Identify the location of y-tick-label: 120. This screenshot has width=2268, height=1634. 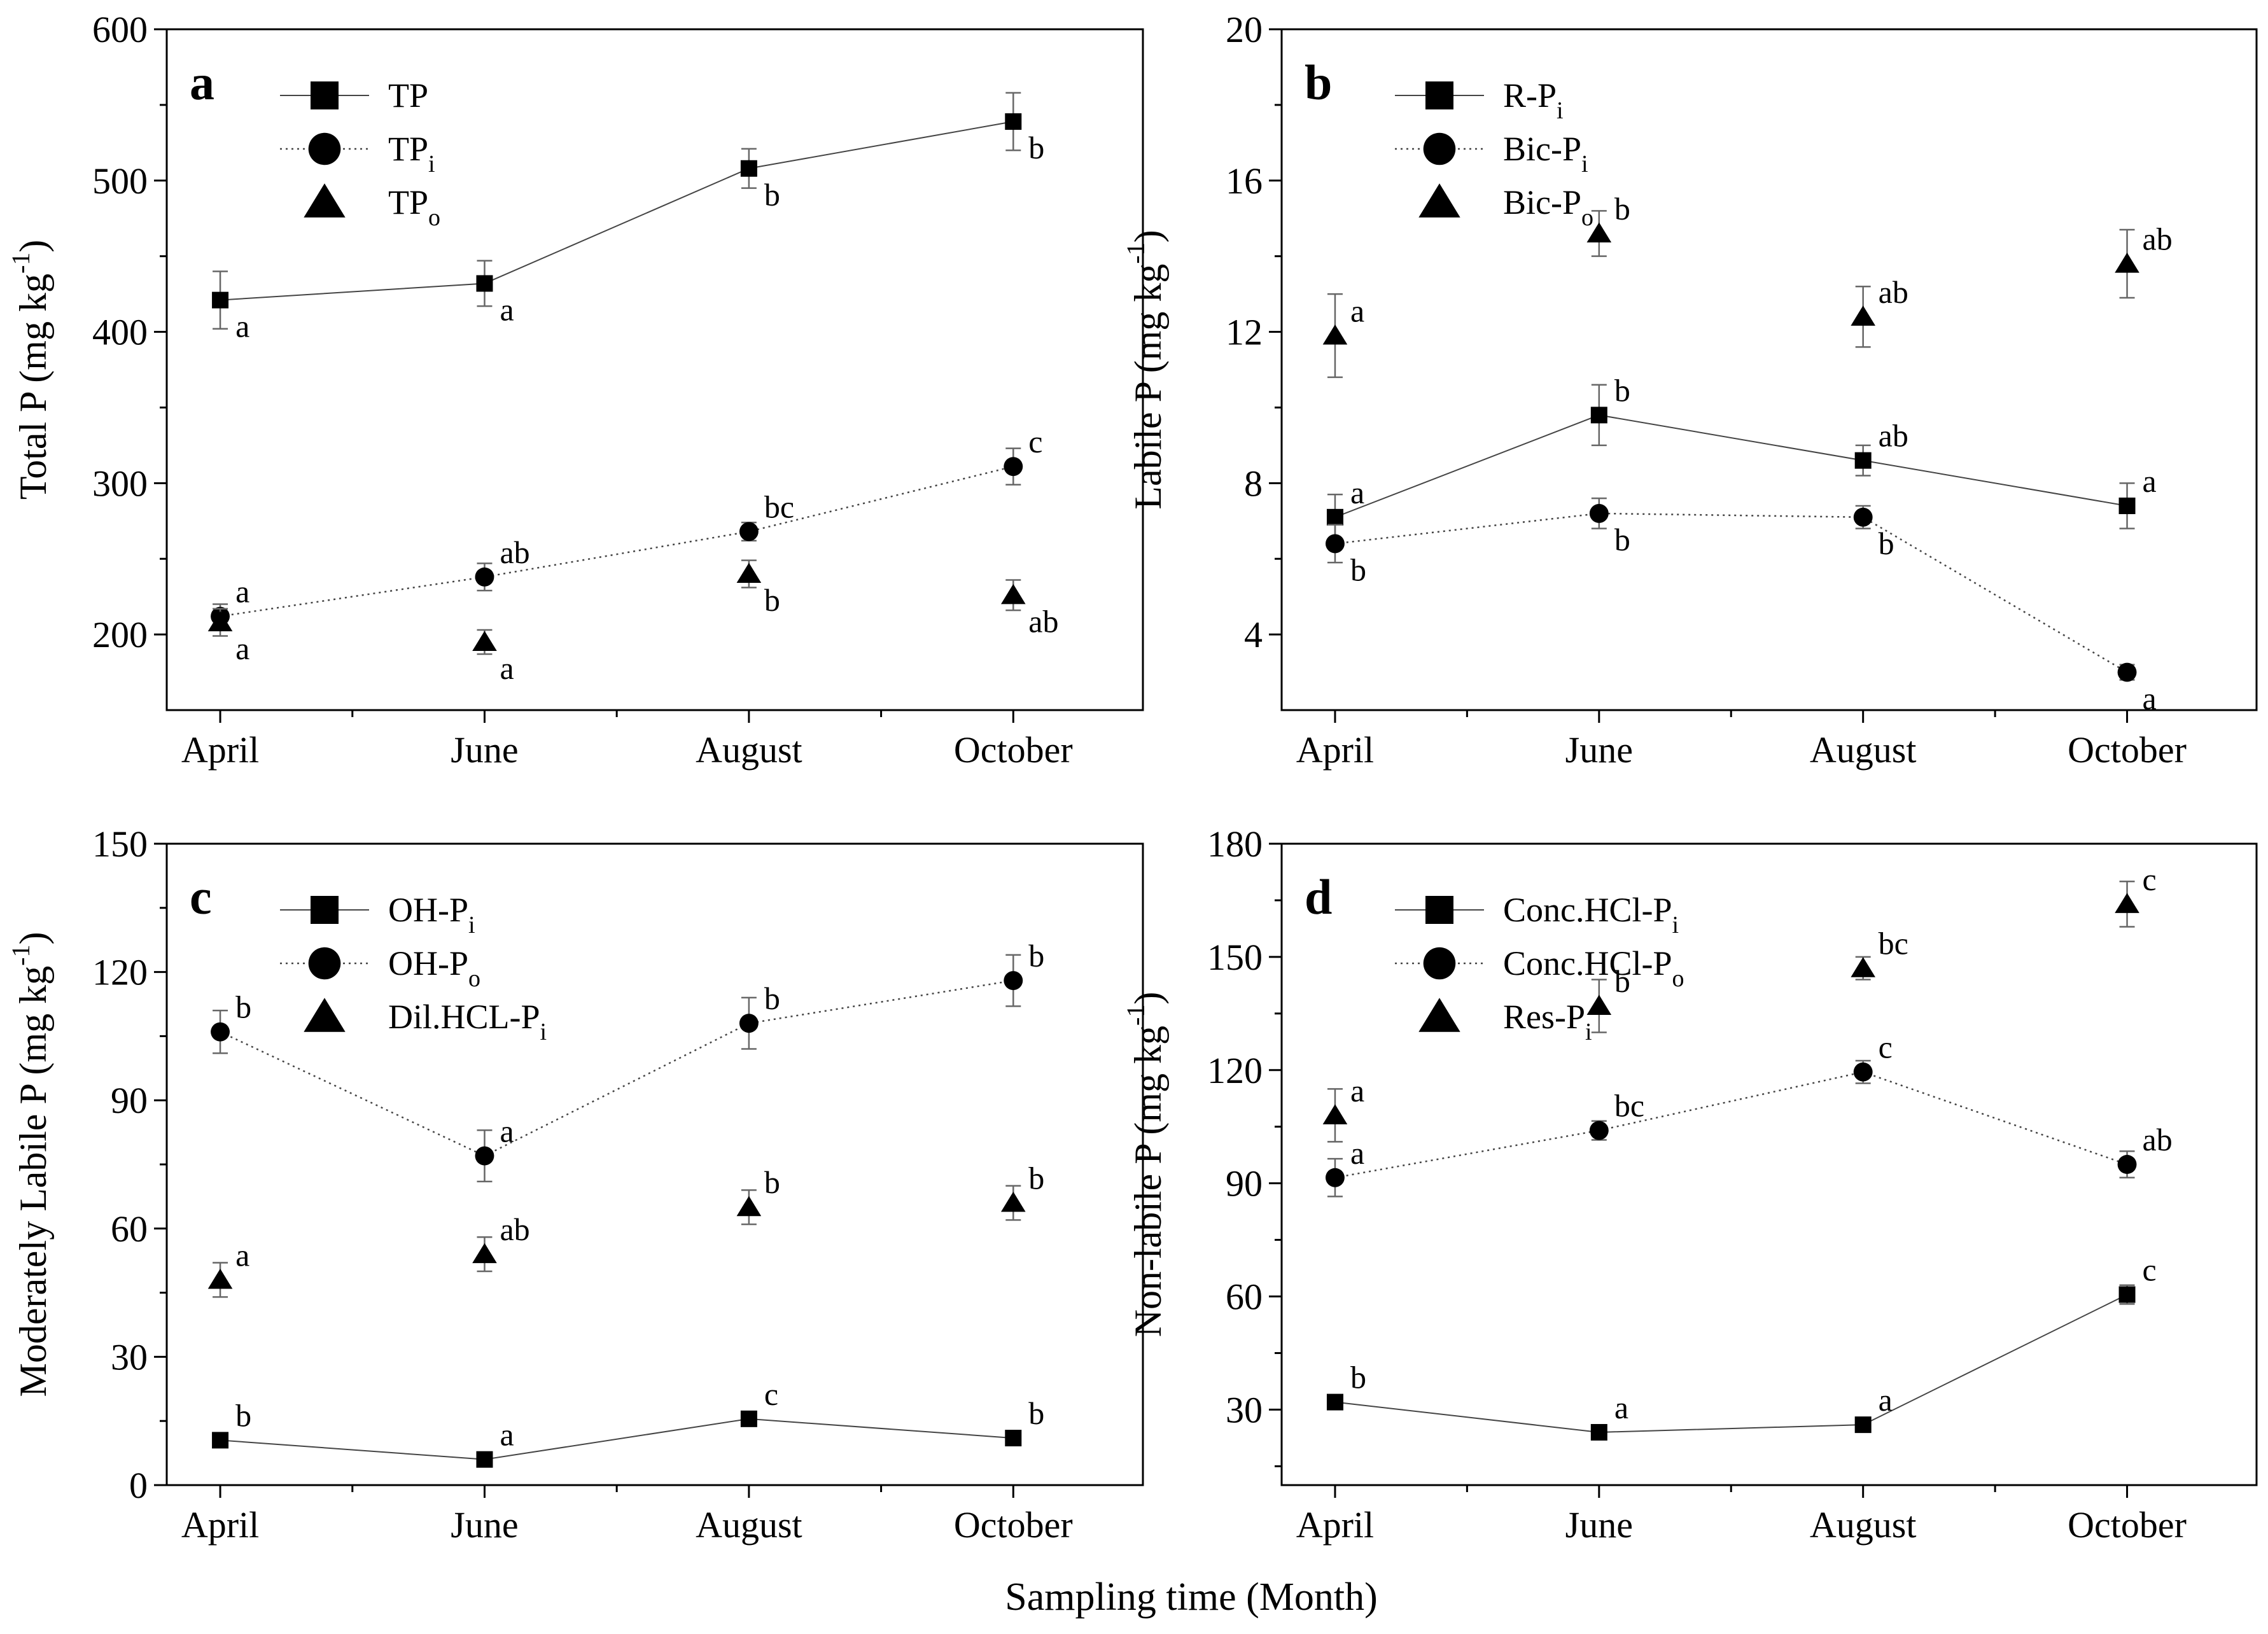
(120, 973).